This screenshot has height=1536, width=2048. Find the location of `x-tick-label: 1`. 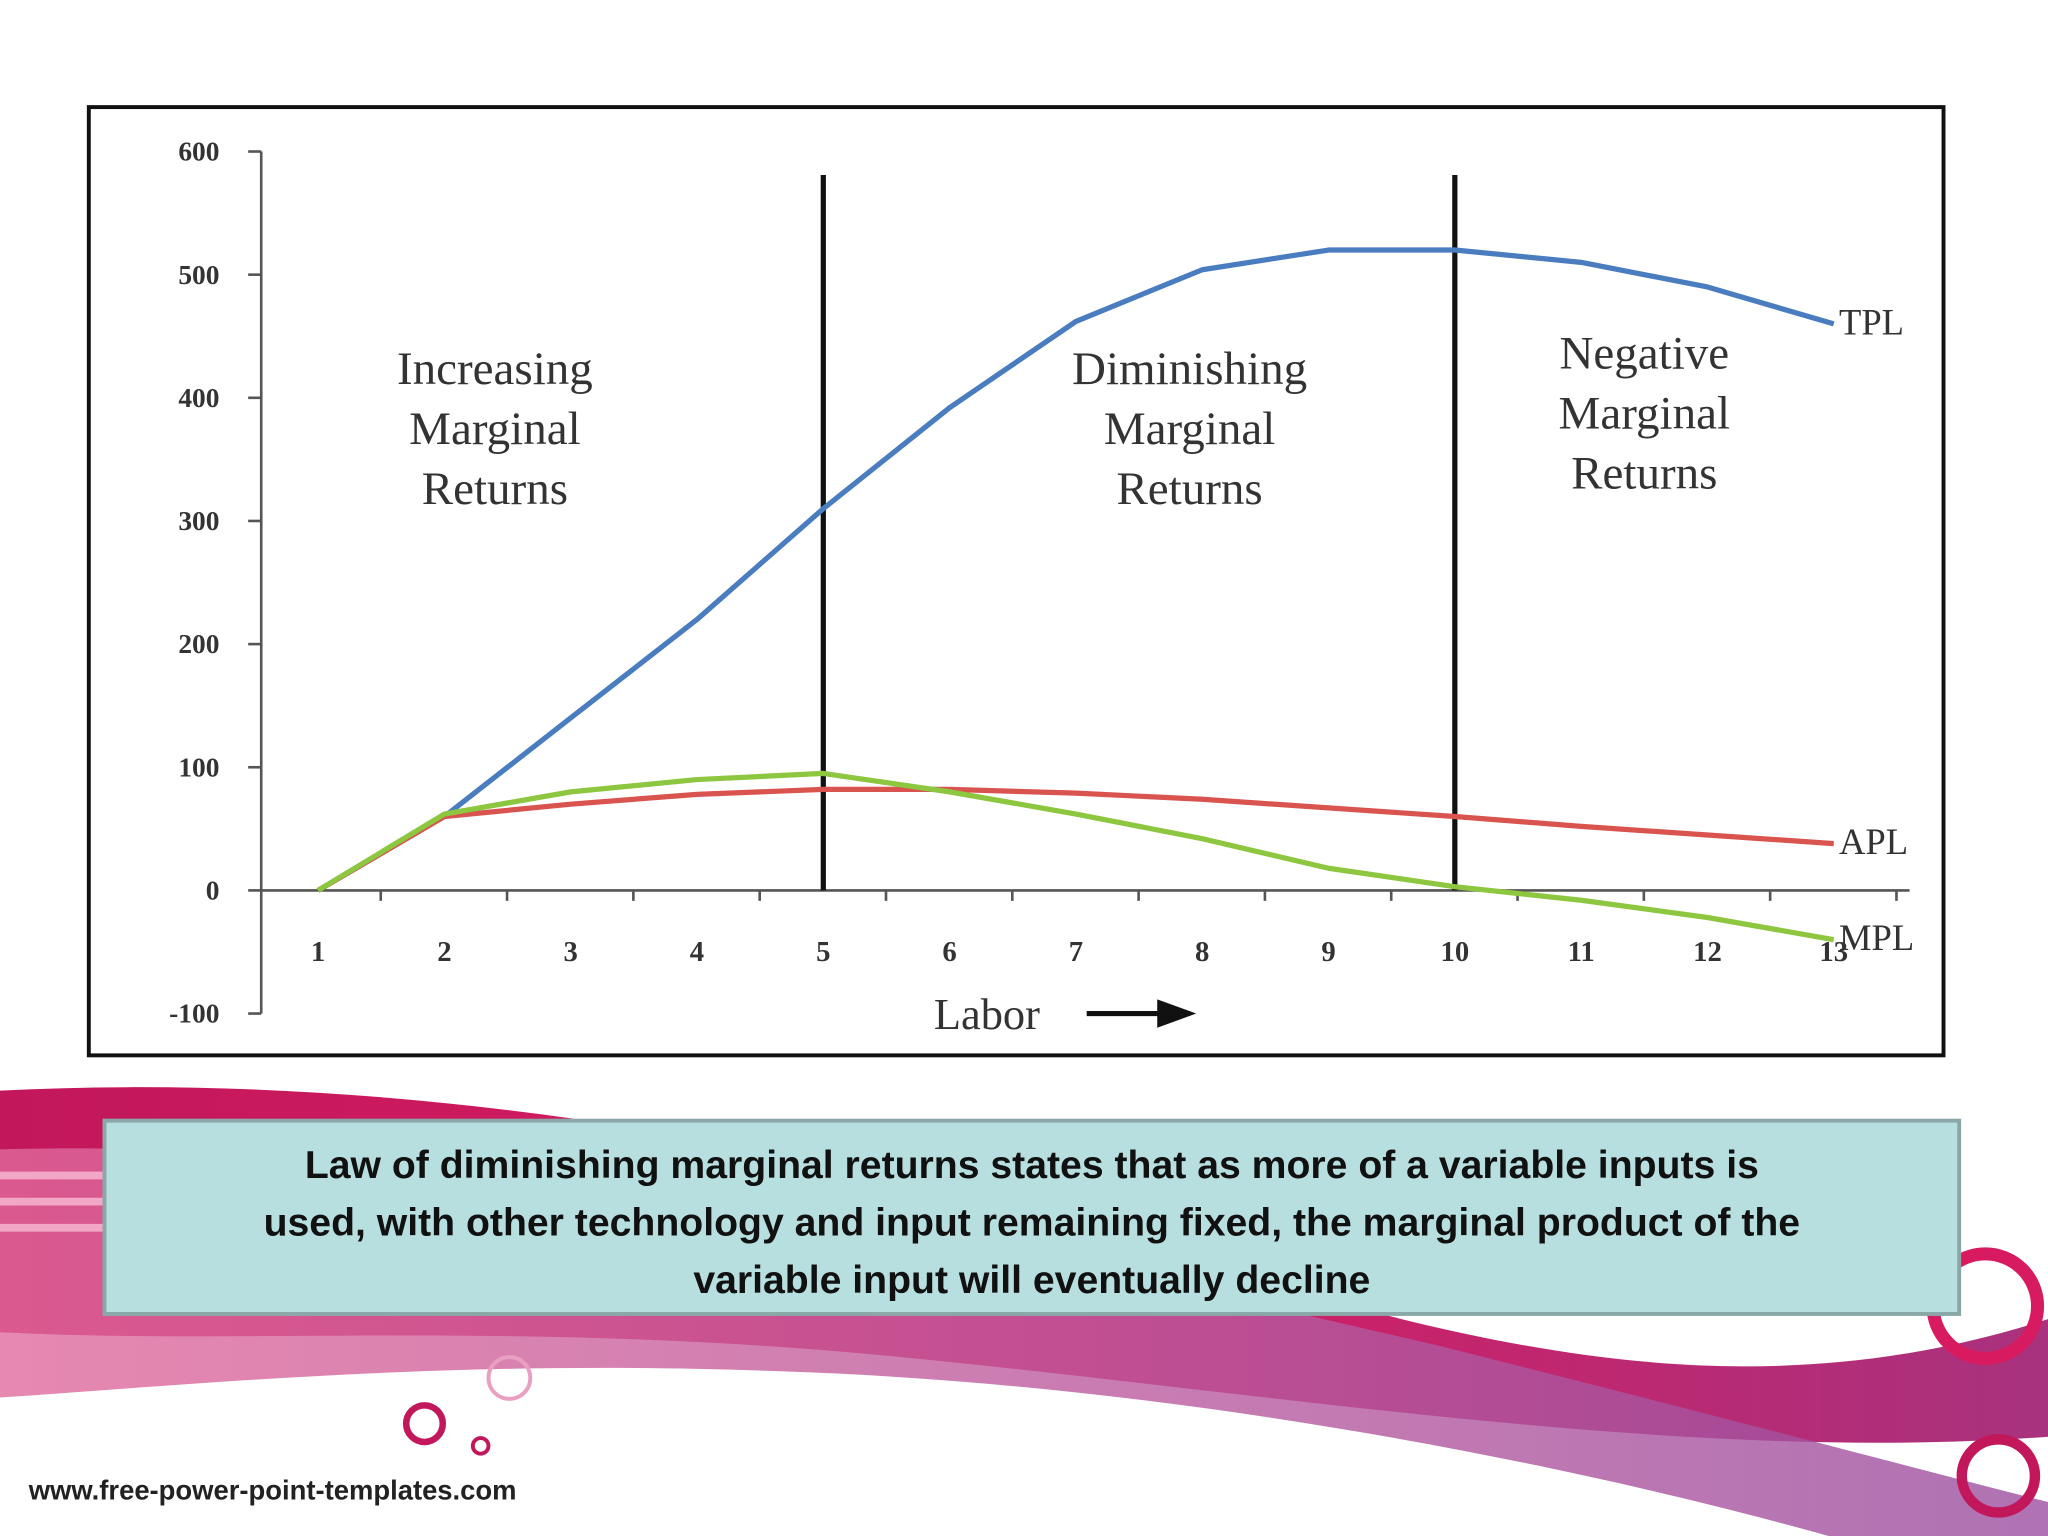

x-tick-label: 1 is located at coordinates (318, 952).